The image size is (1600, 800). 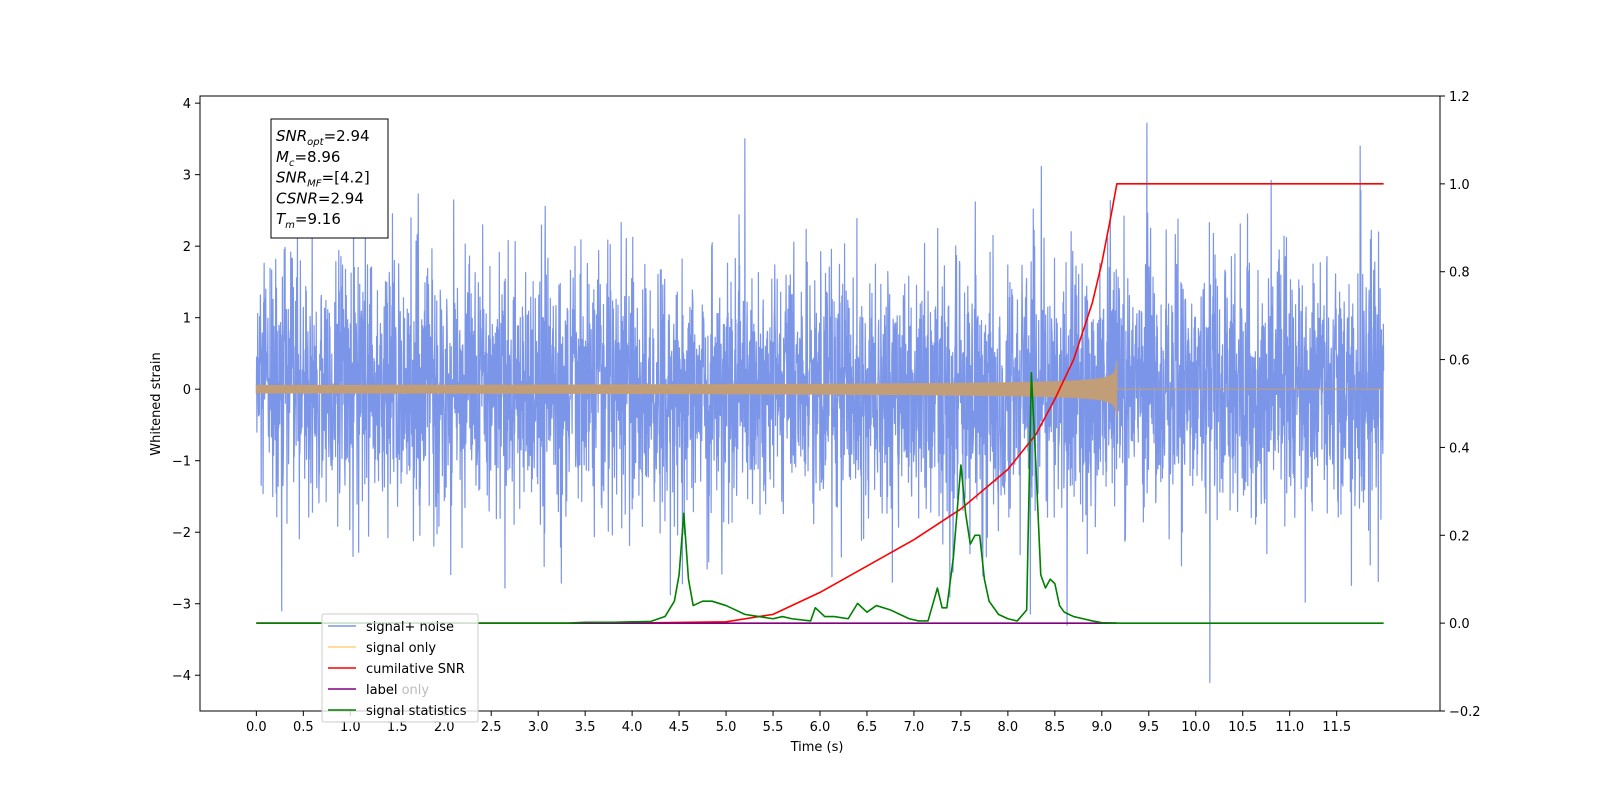 I want to click on annotation-frame, so click(x=329, y=178).